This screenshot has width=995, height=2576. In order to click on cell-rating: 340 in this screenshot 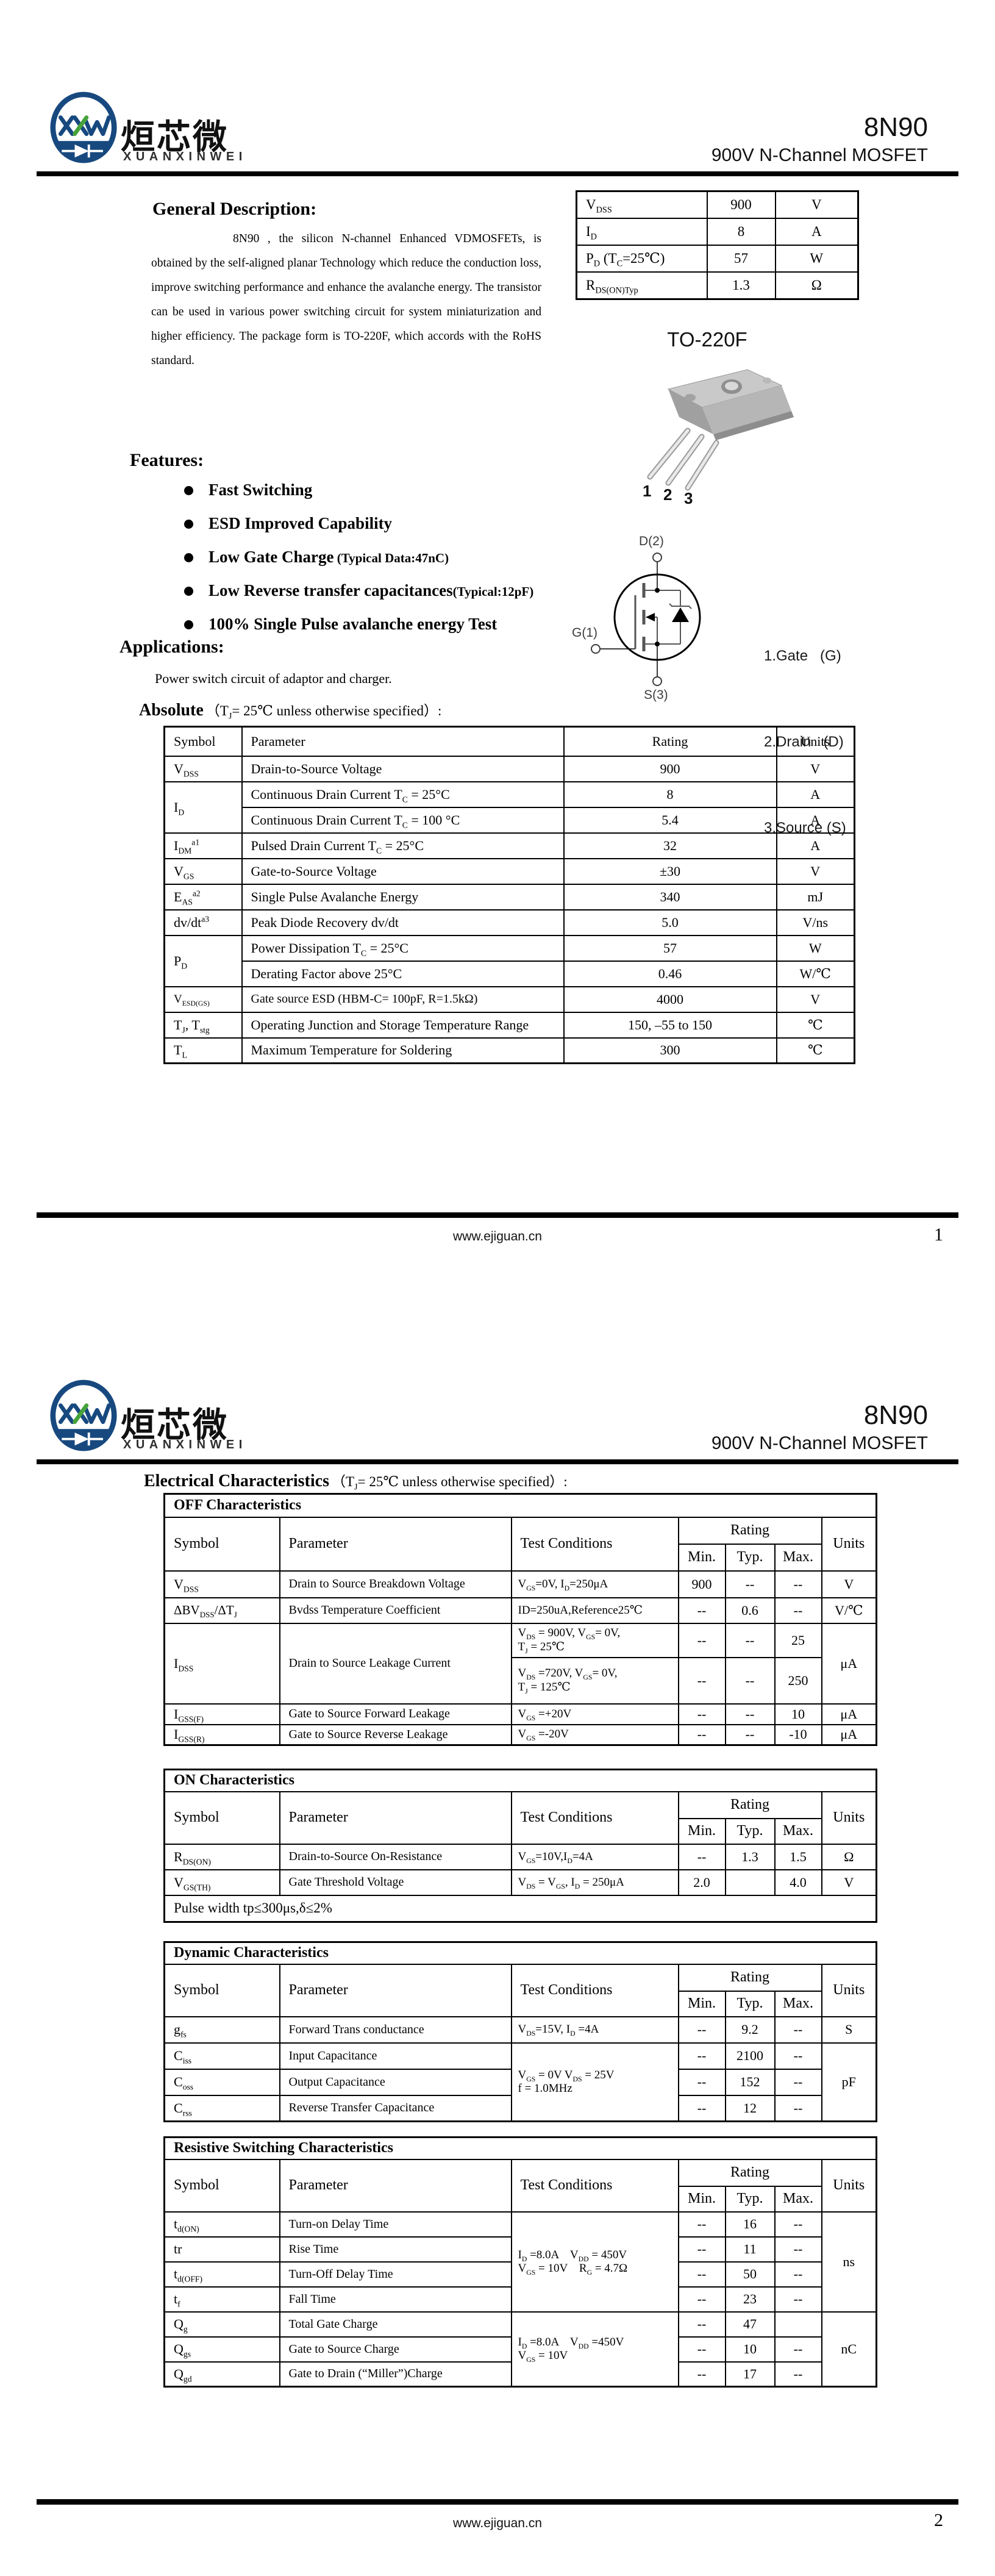, I will do `click(670, 897)`.